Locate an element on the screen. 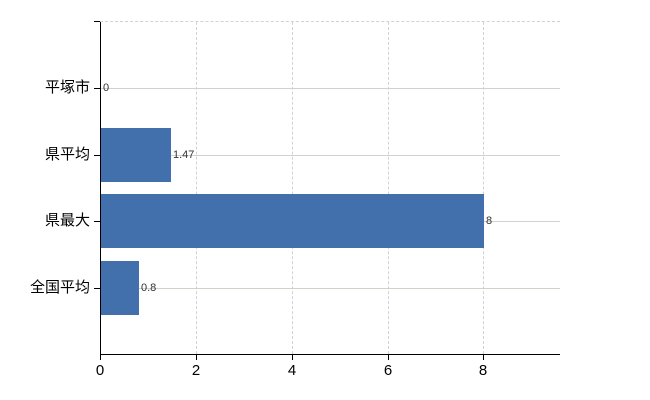 The width and height of the screenshot is (650, 400). category-label: 県最大 is located at coordinates (67, 220).